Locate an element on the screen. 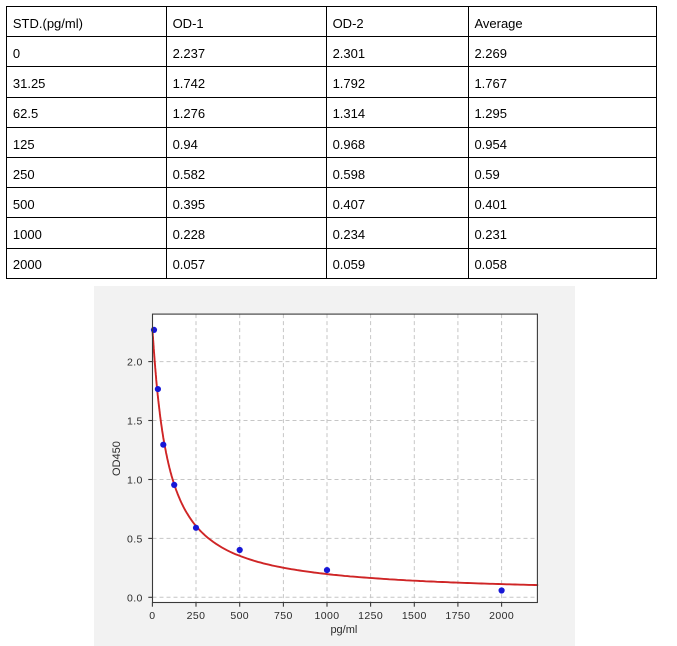  svg-text: 1500 is located at coordinates (414, 616).